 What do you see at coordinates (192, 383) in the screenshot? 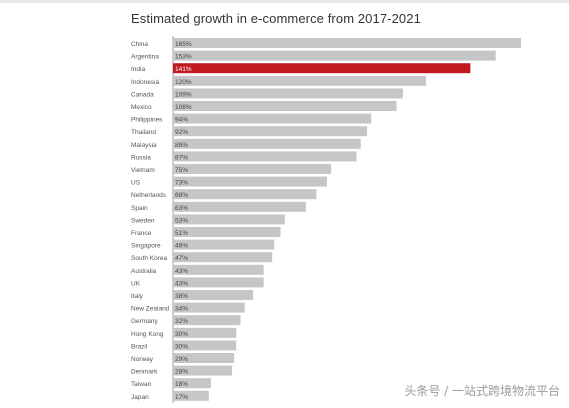
I see `bar-taiwan` at bounding box center [192, 383].